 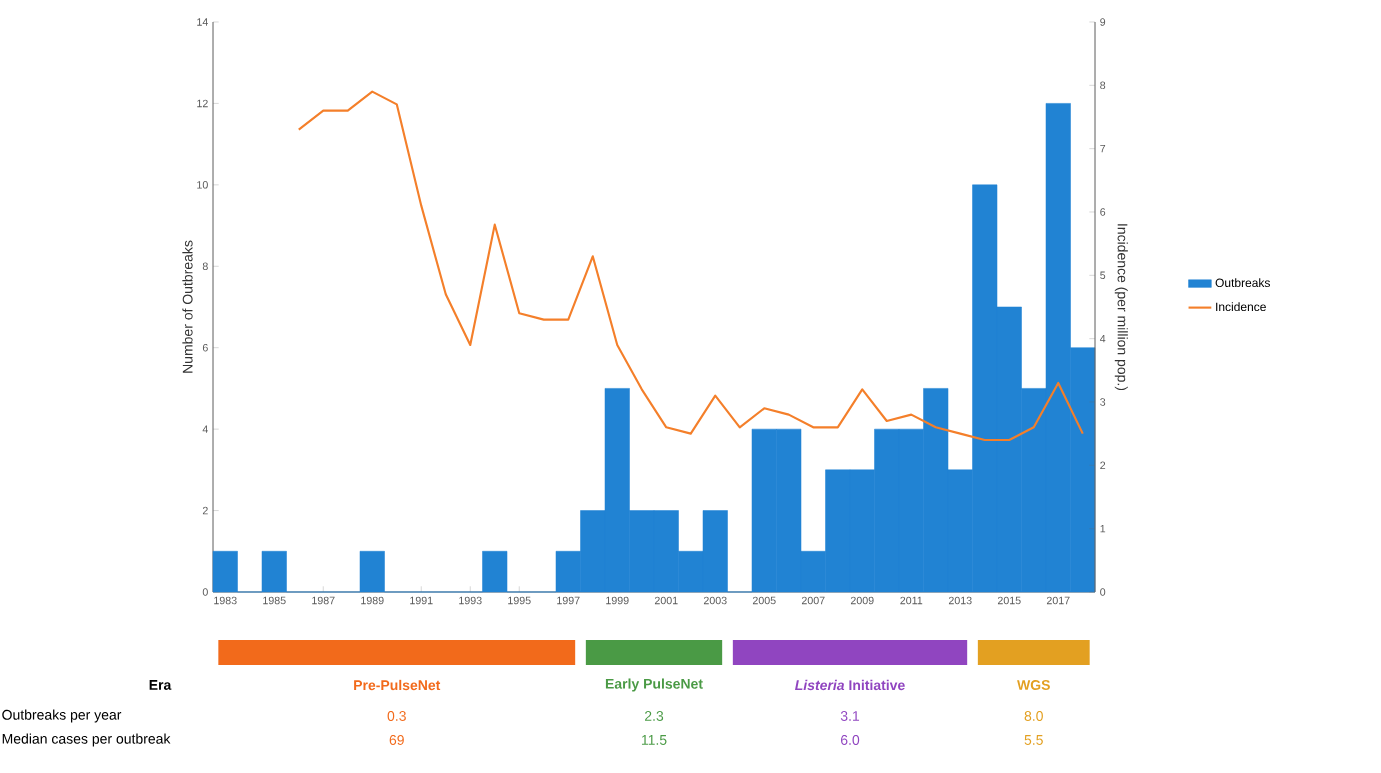 What do you see at coordinates (666, 600) in the screenshot?
I see `x-tick-label: 2001` at bounding box center [666, 600].